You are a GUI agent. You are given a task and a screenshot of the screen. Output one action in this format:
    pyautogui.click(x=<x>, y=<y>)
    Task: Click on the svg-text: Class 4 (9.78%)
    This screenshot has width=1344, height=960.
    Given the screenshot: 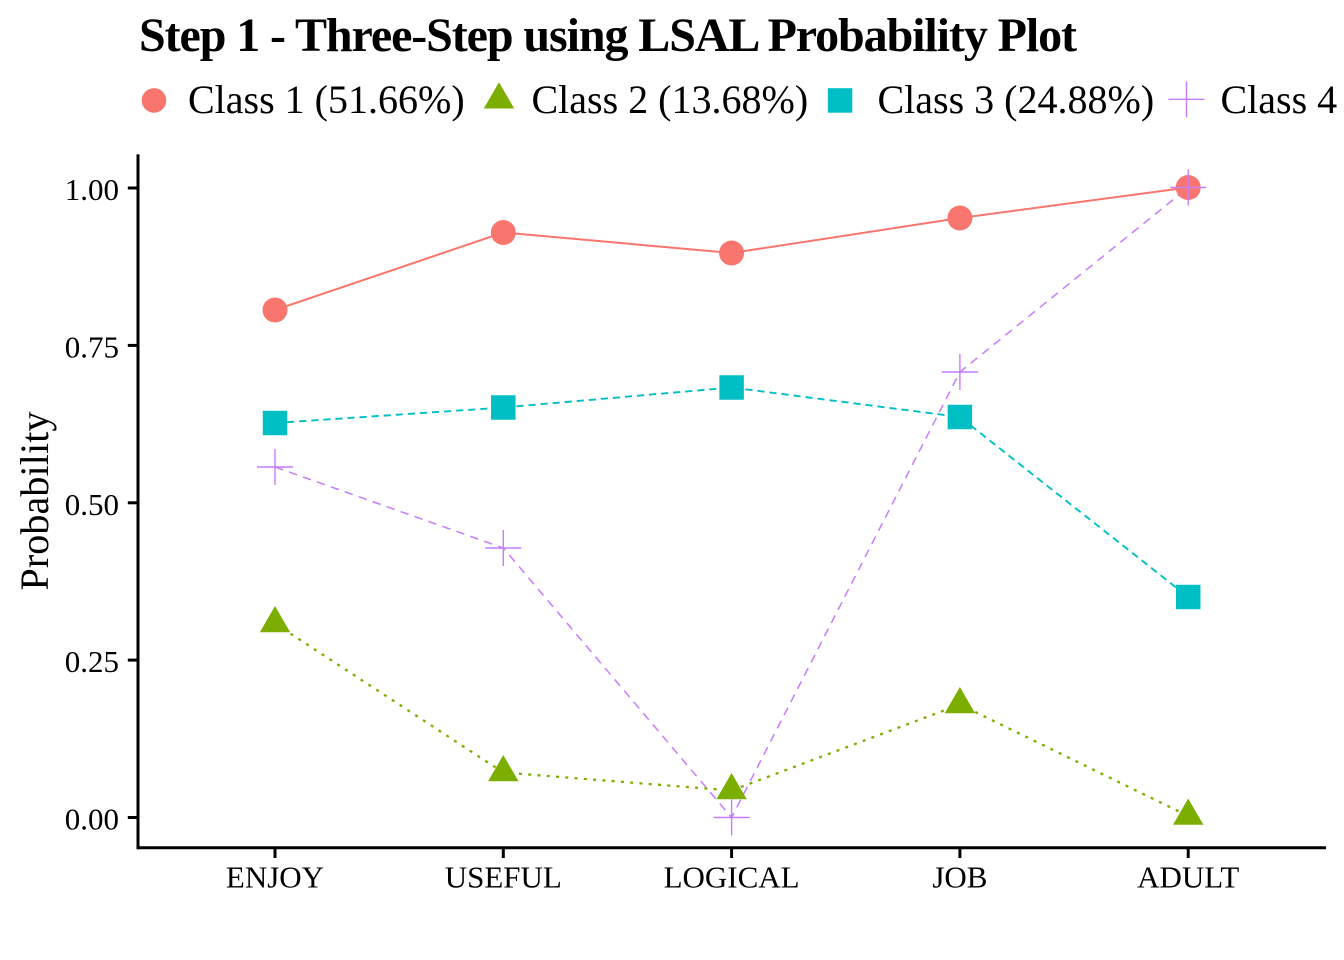 What is the action you would take?
    pyautogui.click(x=1282, y=99)
    